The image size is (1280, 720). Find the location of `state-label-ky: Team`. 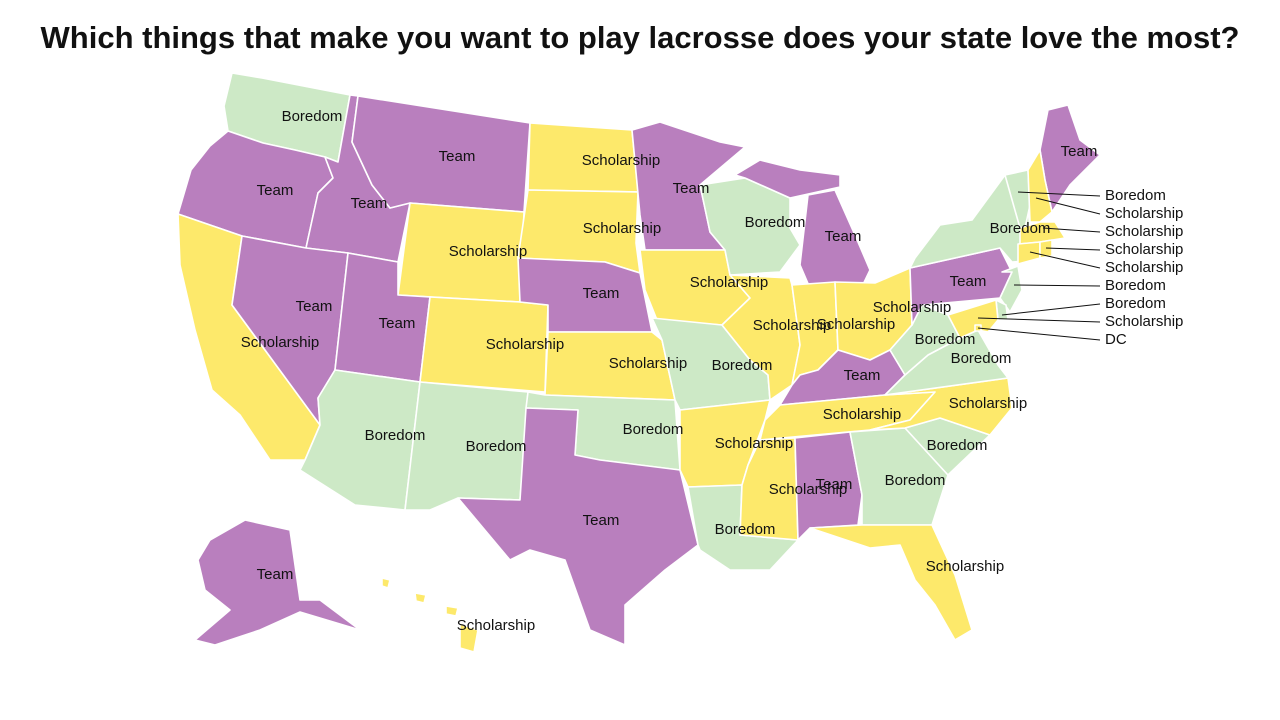

state-label-ky: Team is located at coordinates (862, 375).